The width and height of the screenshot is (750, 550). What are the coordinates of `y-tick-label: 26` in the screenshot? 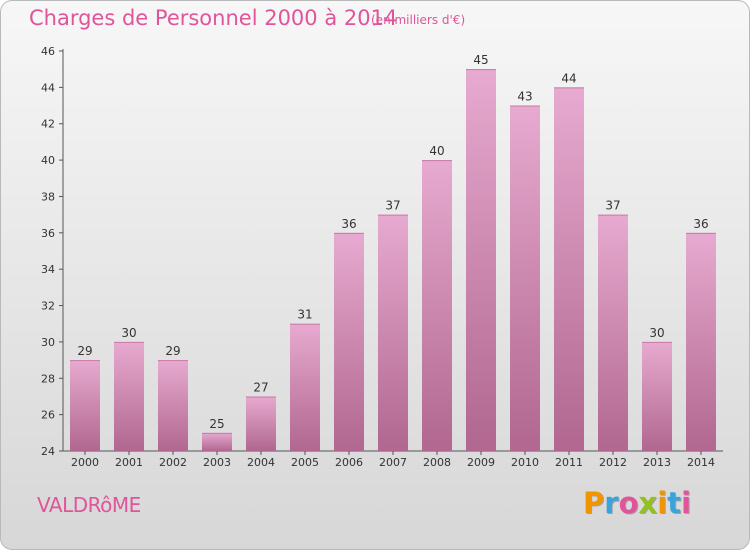 It's located at (48, 415).